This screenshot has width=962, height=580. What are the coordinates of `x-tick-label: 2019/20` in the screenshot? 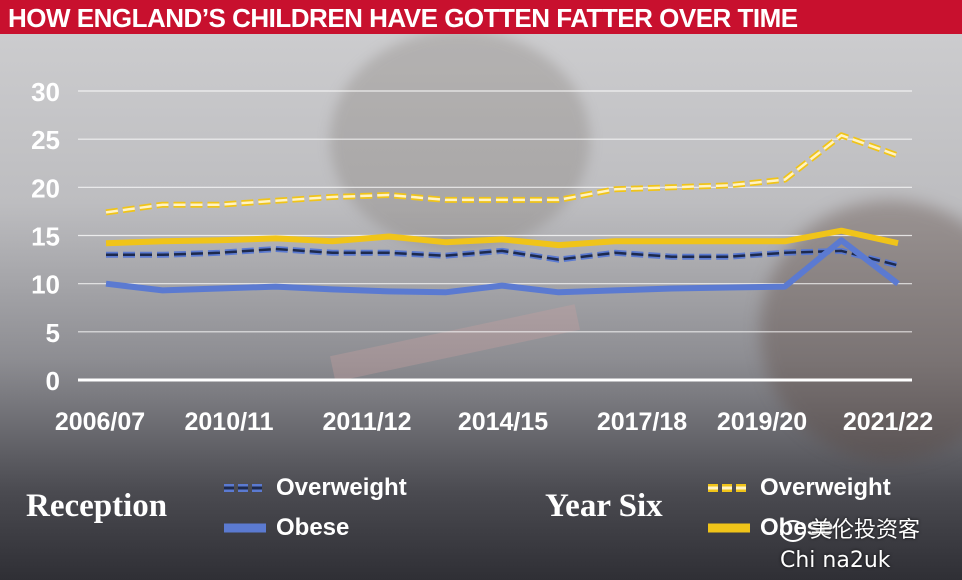 It's located at (762, 422).